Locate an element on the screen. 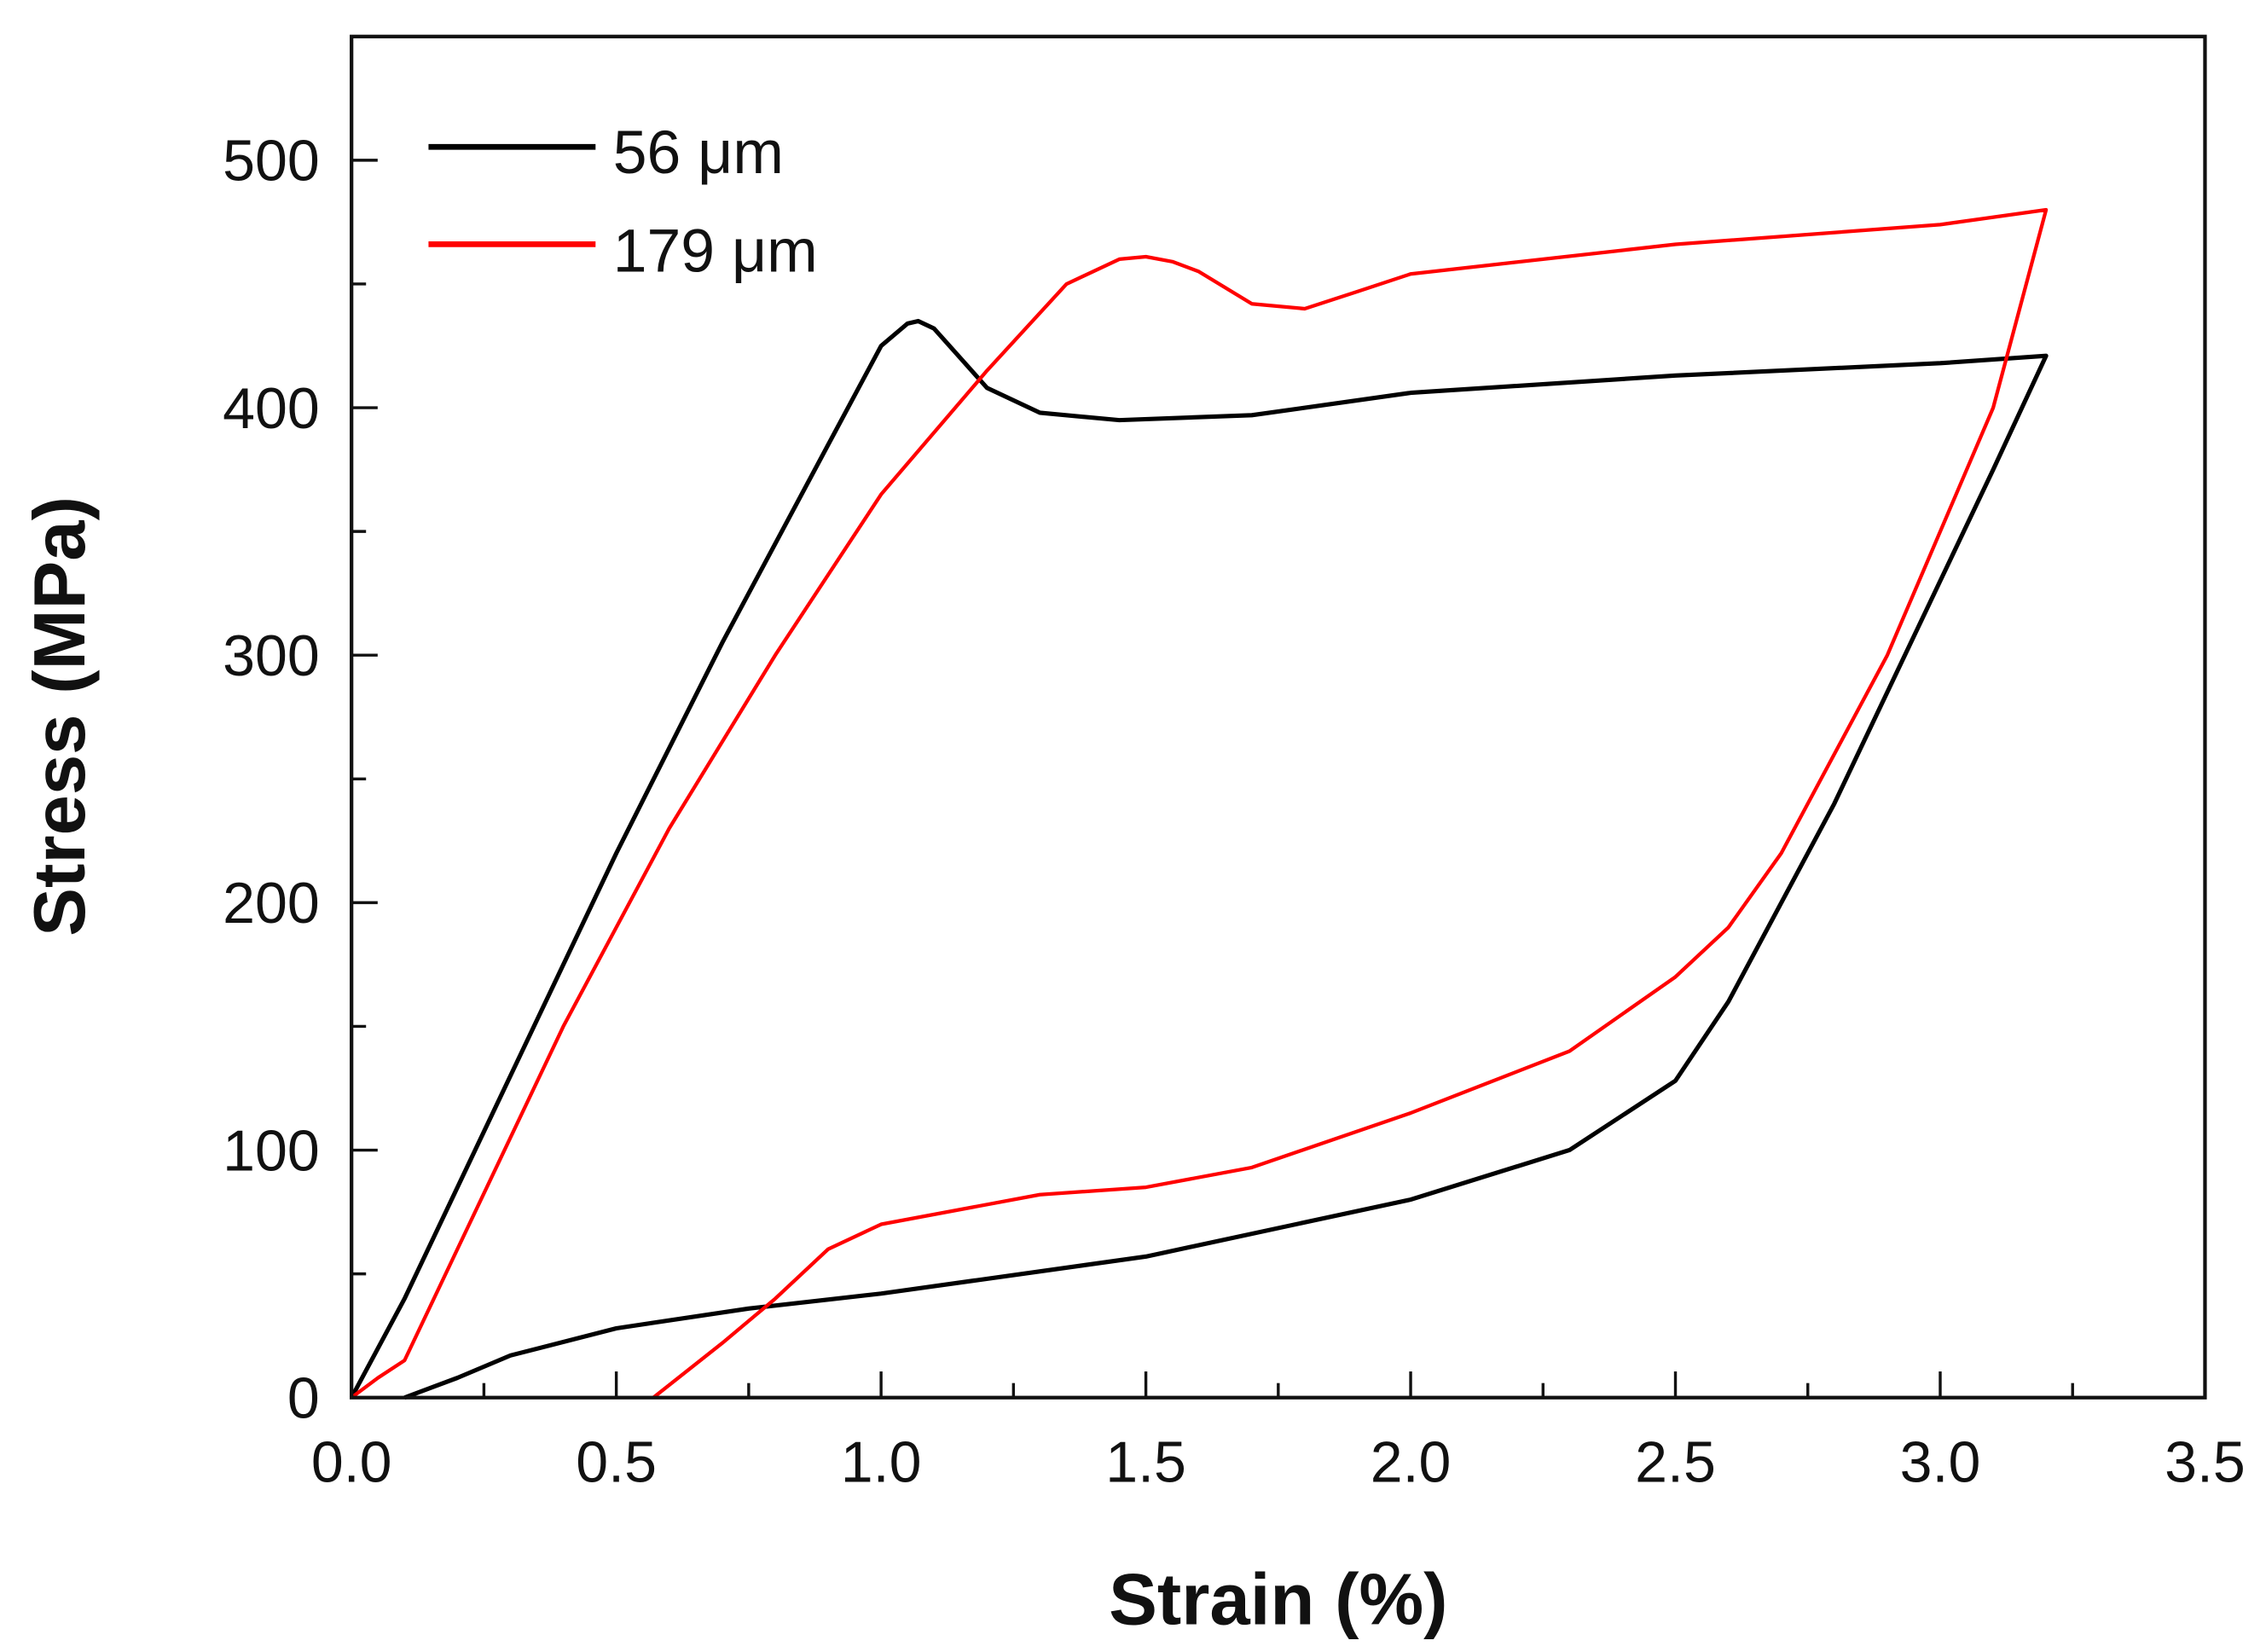  y-tick-label: 500 is located at coordinates (271, 161).